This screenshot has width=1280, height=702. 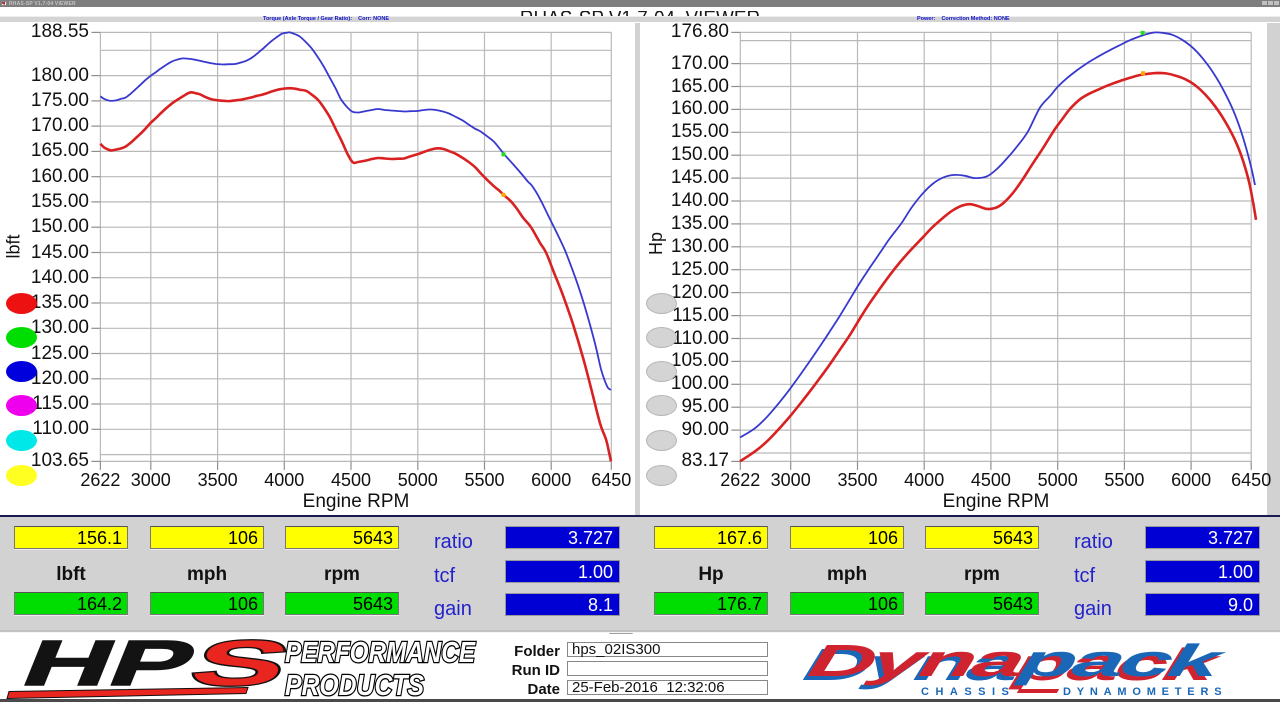 I want to click on svg-text: PERFORMANCE, so click(x=380, y=653).